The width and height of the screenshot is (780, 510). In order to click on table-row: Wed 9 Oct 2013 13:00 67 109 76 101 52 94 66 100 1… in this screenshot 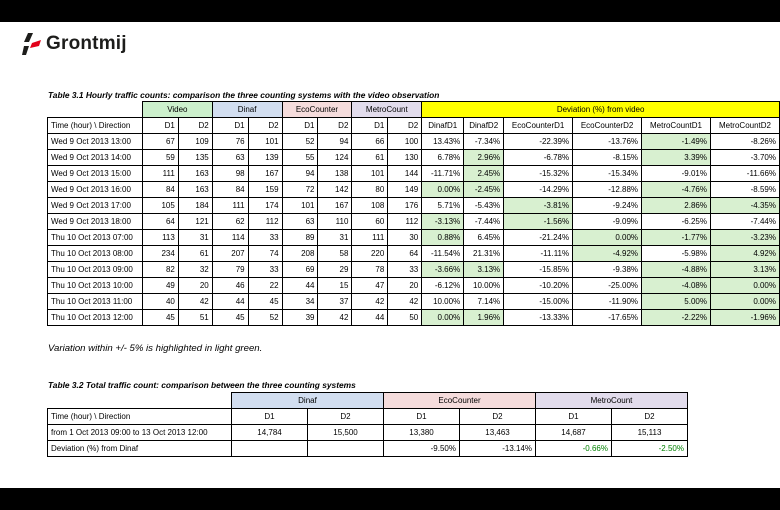, I will do `click(413, 141)`.